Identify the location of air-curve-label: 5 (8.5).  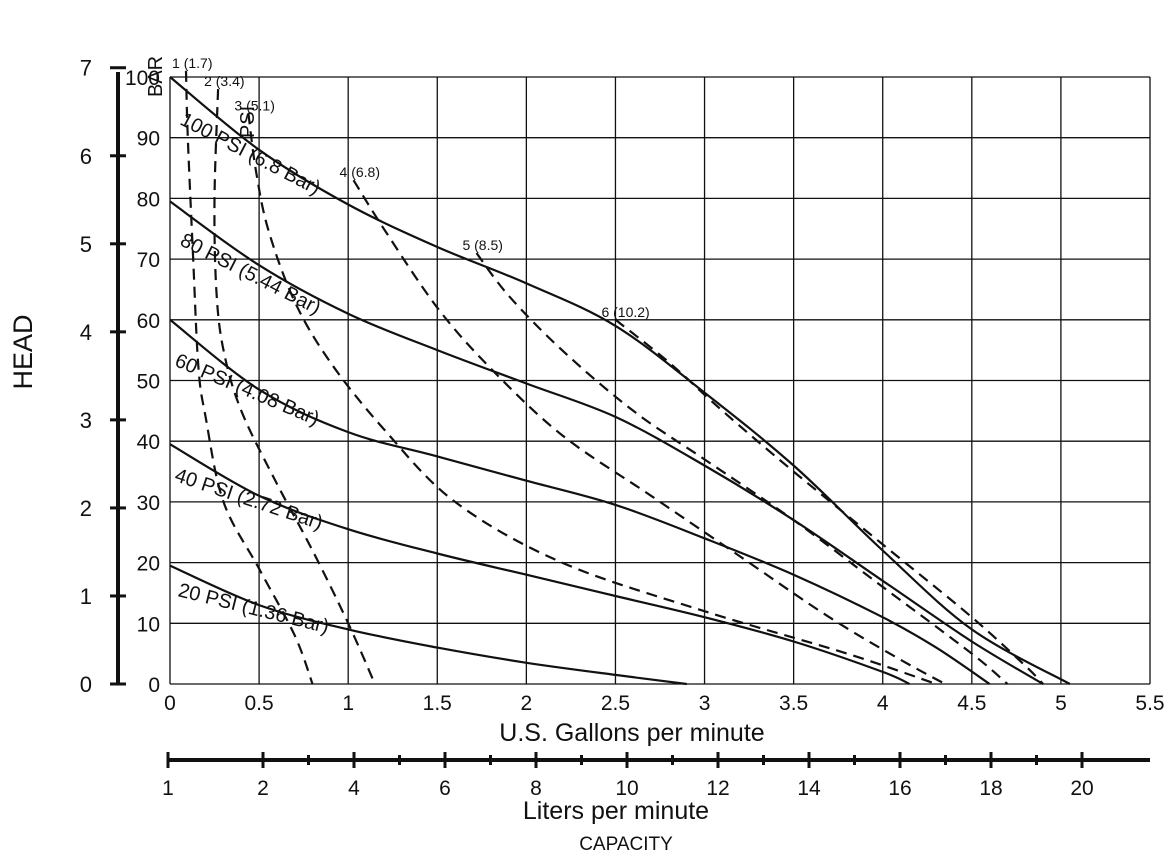
(482, 245).